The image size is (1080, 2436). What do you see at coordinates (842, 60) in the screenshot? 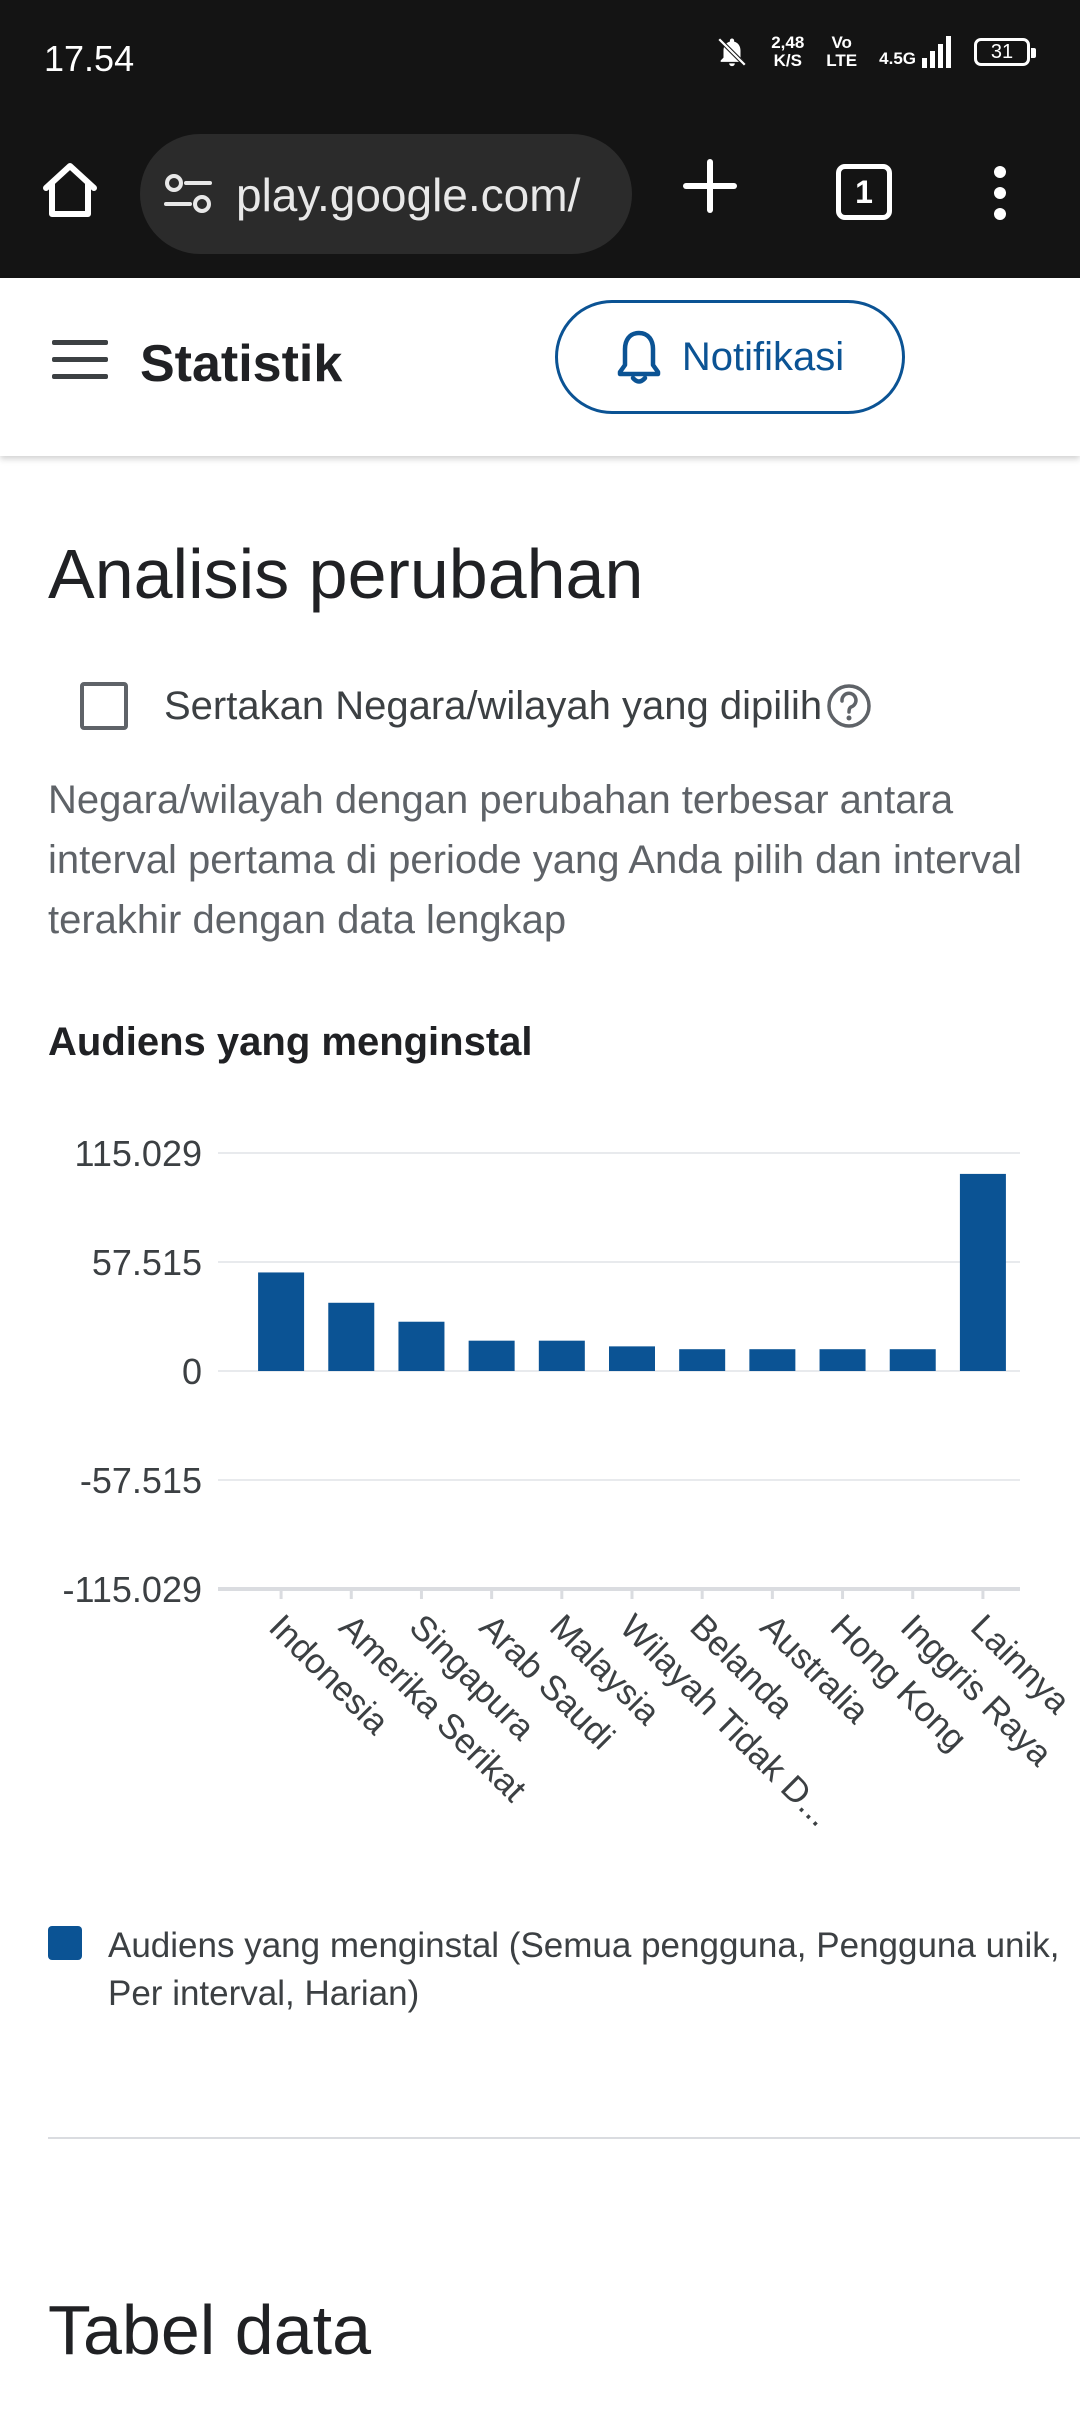
I see `lte-label: LTE` at bounding box center [842, 60].